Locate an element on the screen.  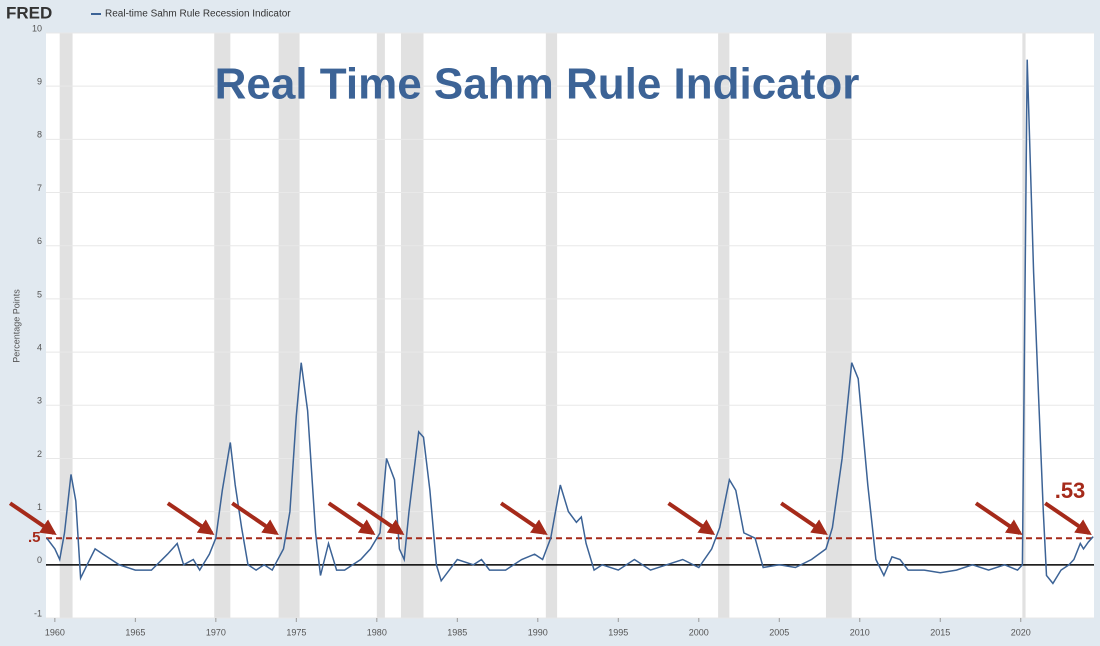
x-tick-label: 1995 is located at coordinates (618, 632).